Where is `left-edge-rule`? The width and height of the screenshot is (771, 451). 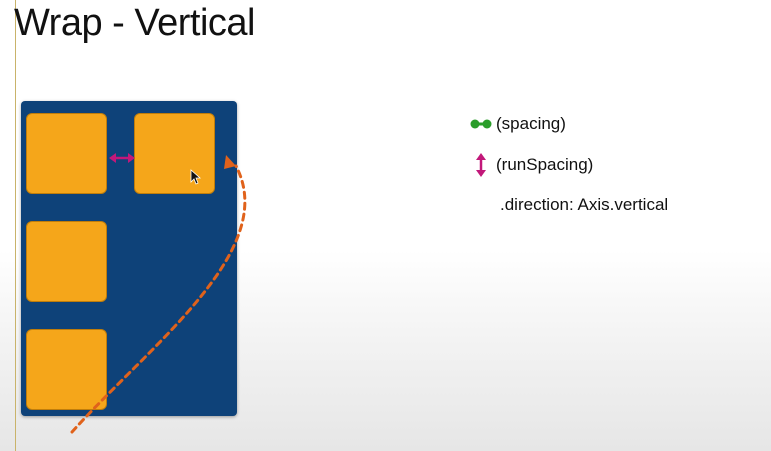 left-edge-rule is located at coordinates (15, 225).